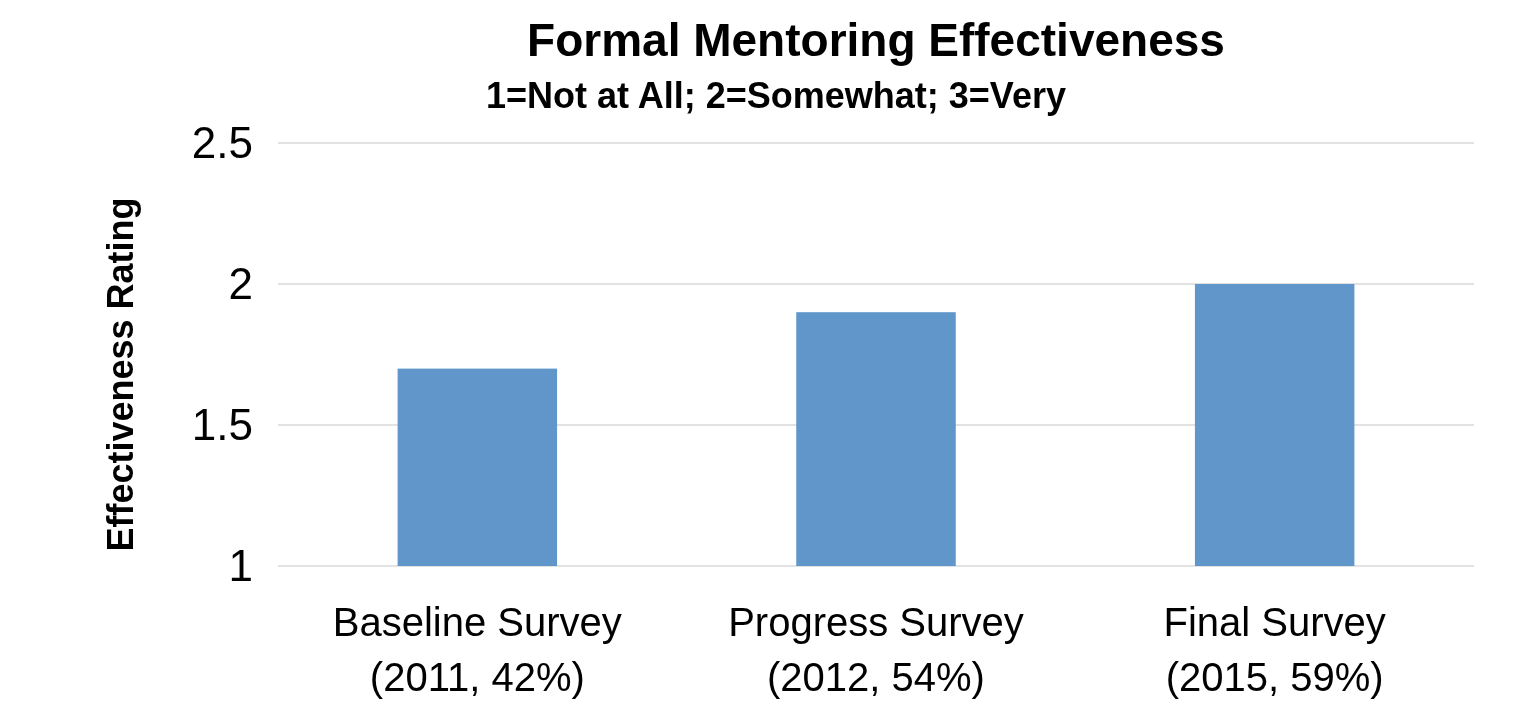 Image resolution: width=1522 pixels, height=724 pixels. Describe the element at coordinates (876, 649) in the screenshot. I see `x-tick-label: Progress Survey (2012, 54%)` at that location.